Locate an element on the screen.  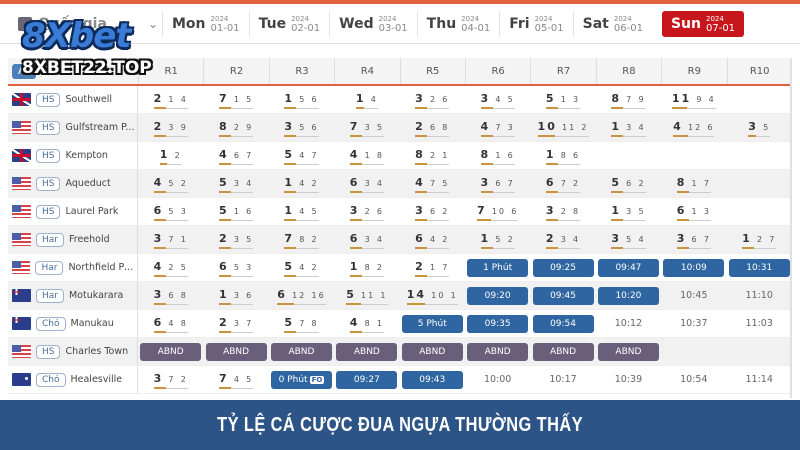
race-status-cell: 09:20 is located at coordinates (497, 295).